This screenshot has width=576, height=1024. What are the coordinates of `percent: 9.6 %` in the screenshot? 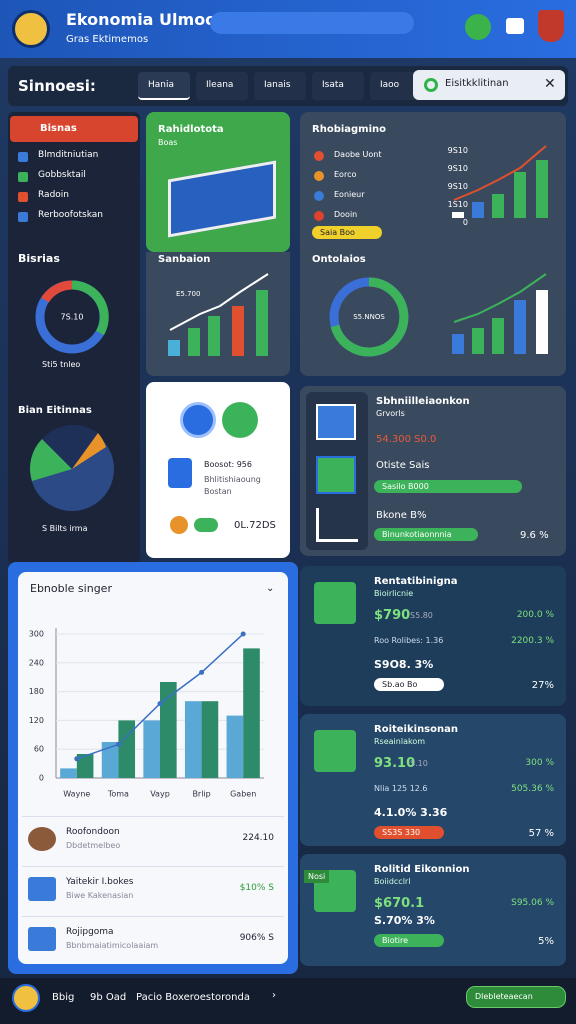 It's located at (534, 535).